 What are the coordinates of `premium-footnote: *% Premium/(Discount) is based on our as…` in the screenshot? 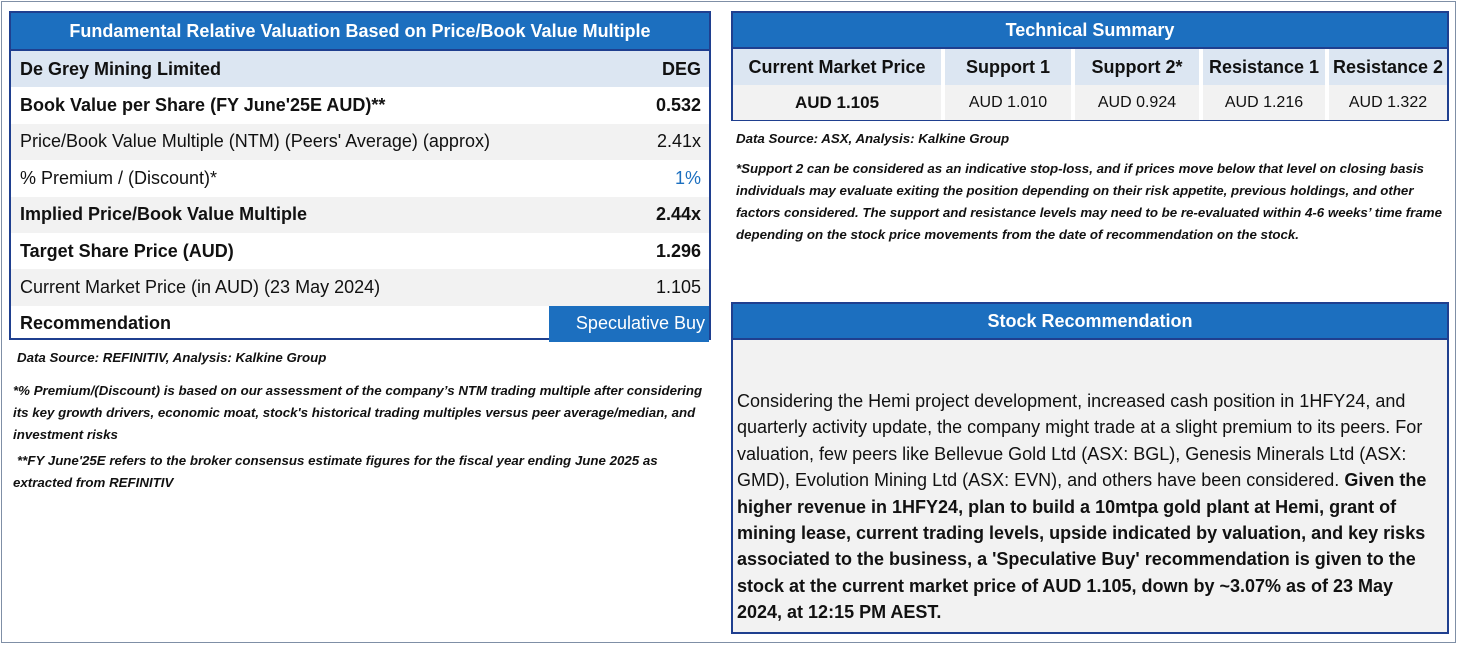 It's located at (358, 412).